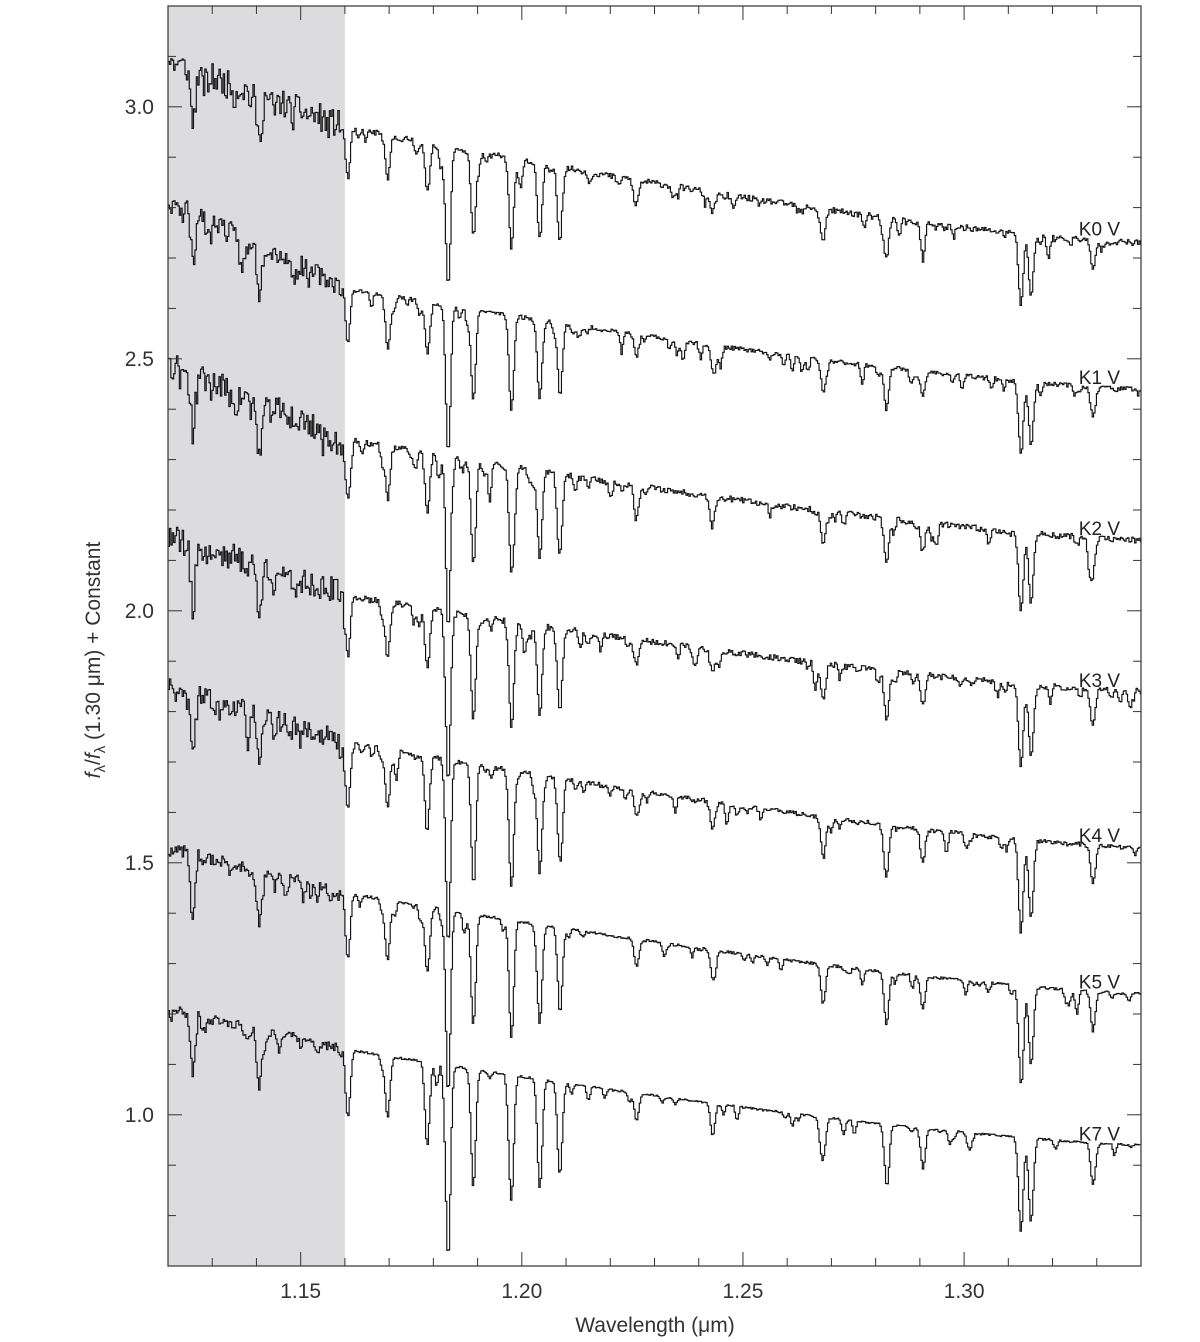 The width and height of the screenshot is (1200, 1342). I want to click on y-label-sub1: λ, so click(100, 768).